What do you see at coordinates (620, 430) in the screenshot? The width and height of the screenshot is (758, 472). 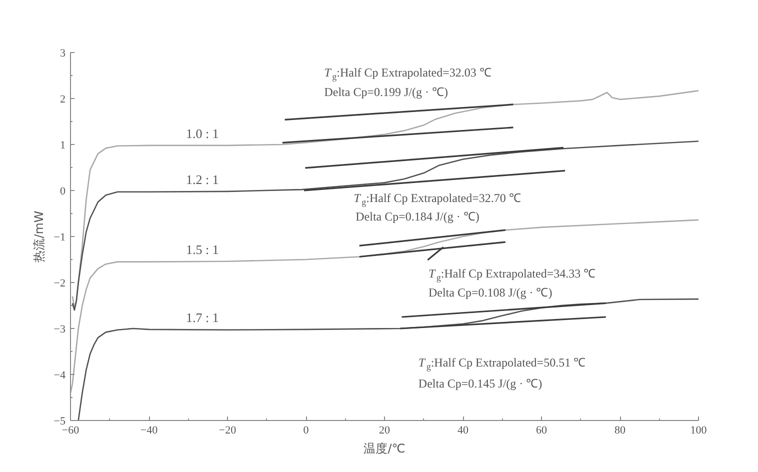 I see `x-tick-label: 80` at bounding box center [620, 430].